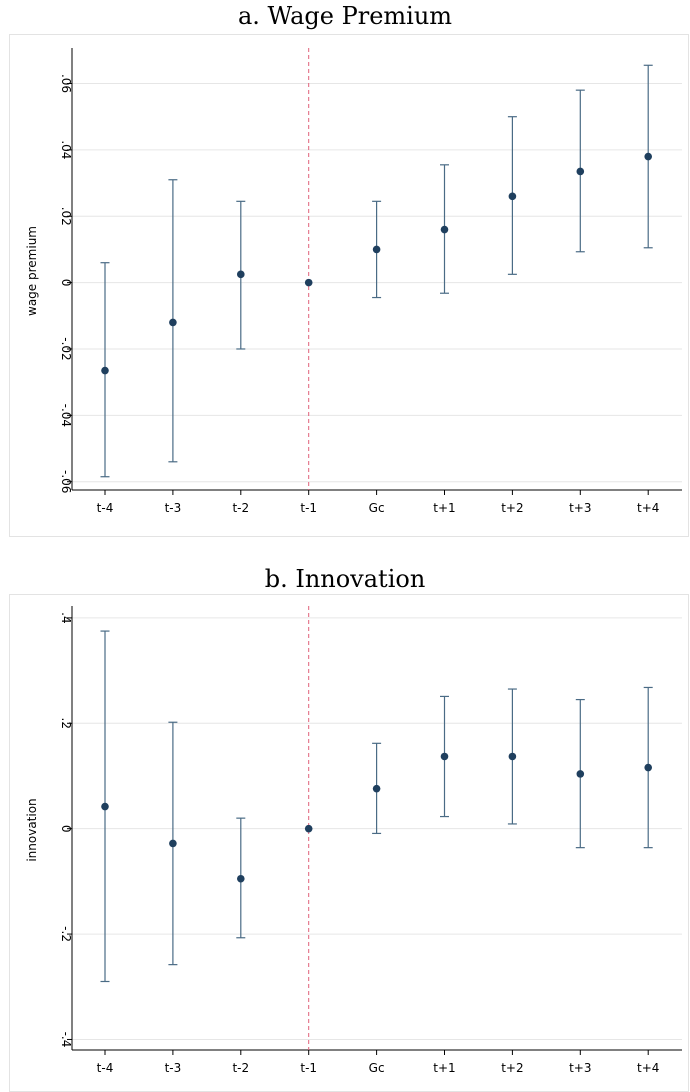  I want to click on chart-b-x-tick-label: t+3, so click(580, 1068).